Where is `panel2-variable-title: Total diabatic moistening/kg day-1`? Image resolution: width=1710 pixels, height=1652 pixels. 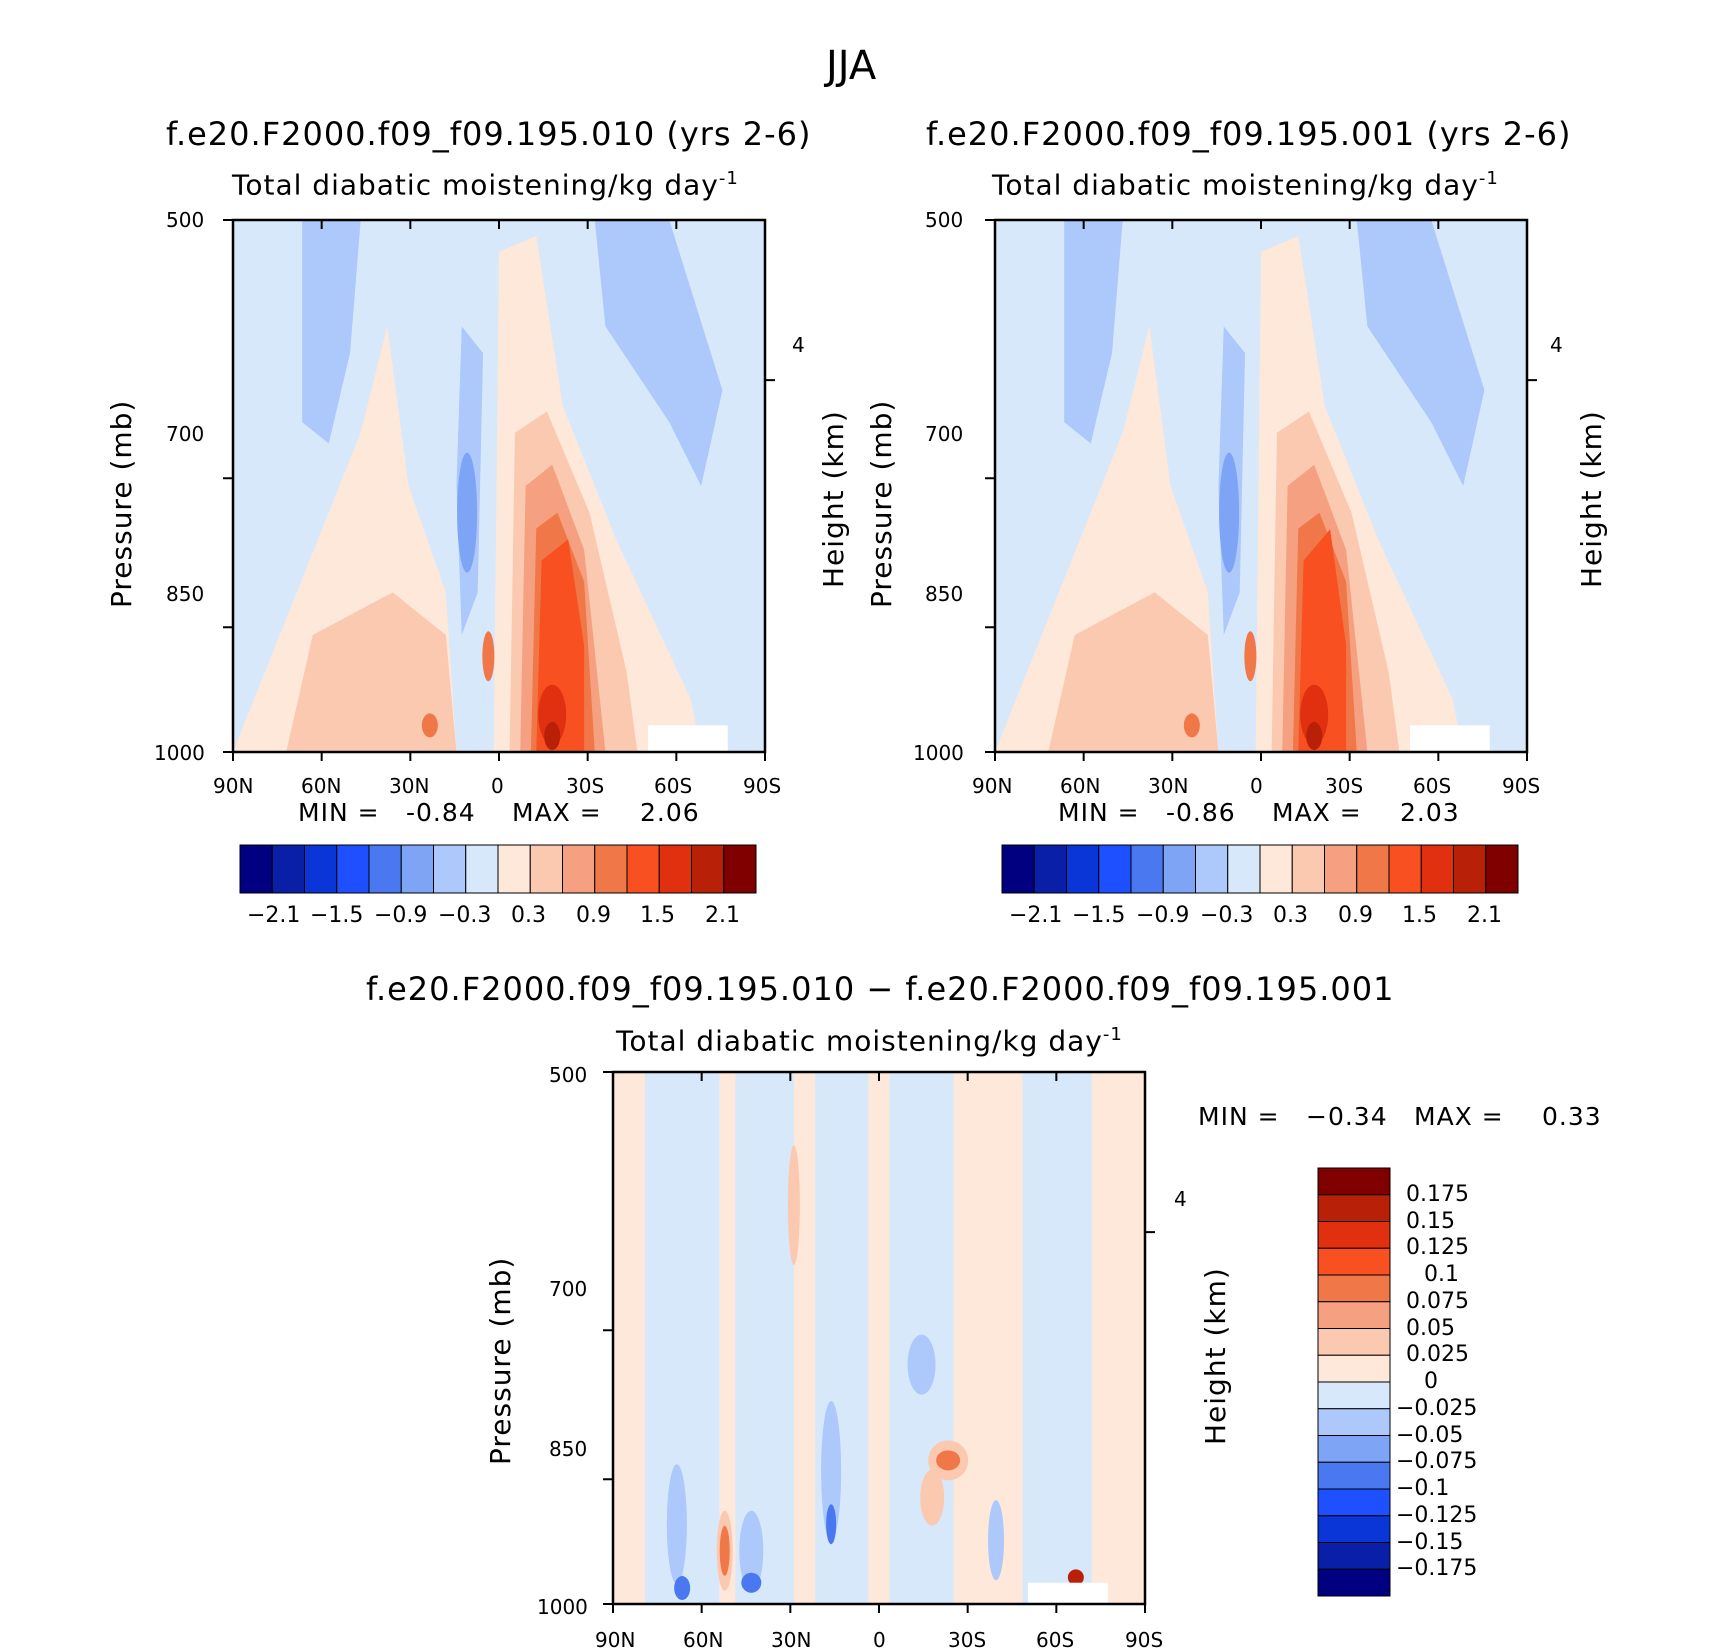 panel2-variable-title: Total diabatic moistening/kg day-1 is located at coordinates (1245, 184).